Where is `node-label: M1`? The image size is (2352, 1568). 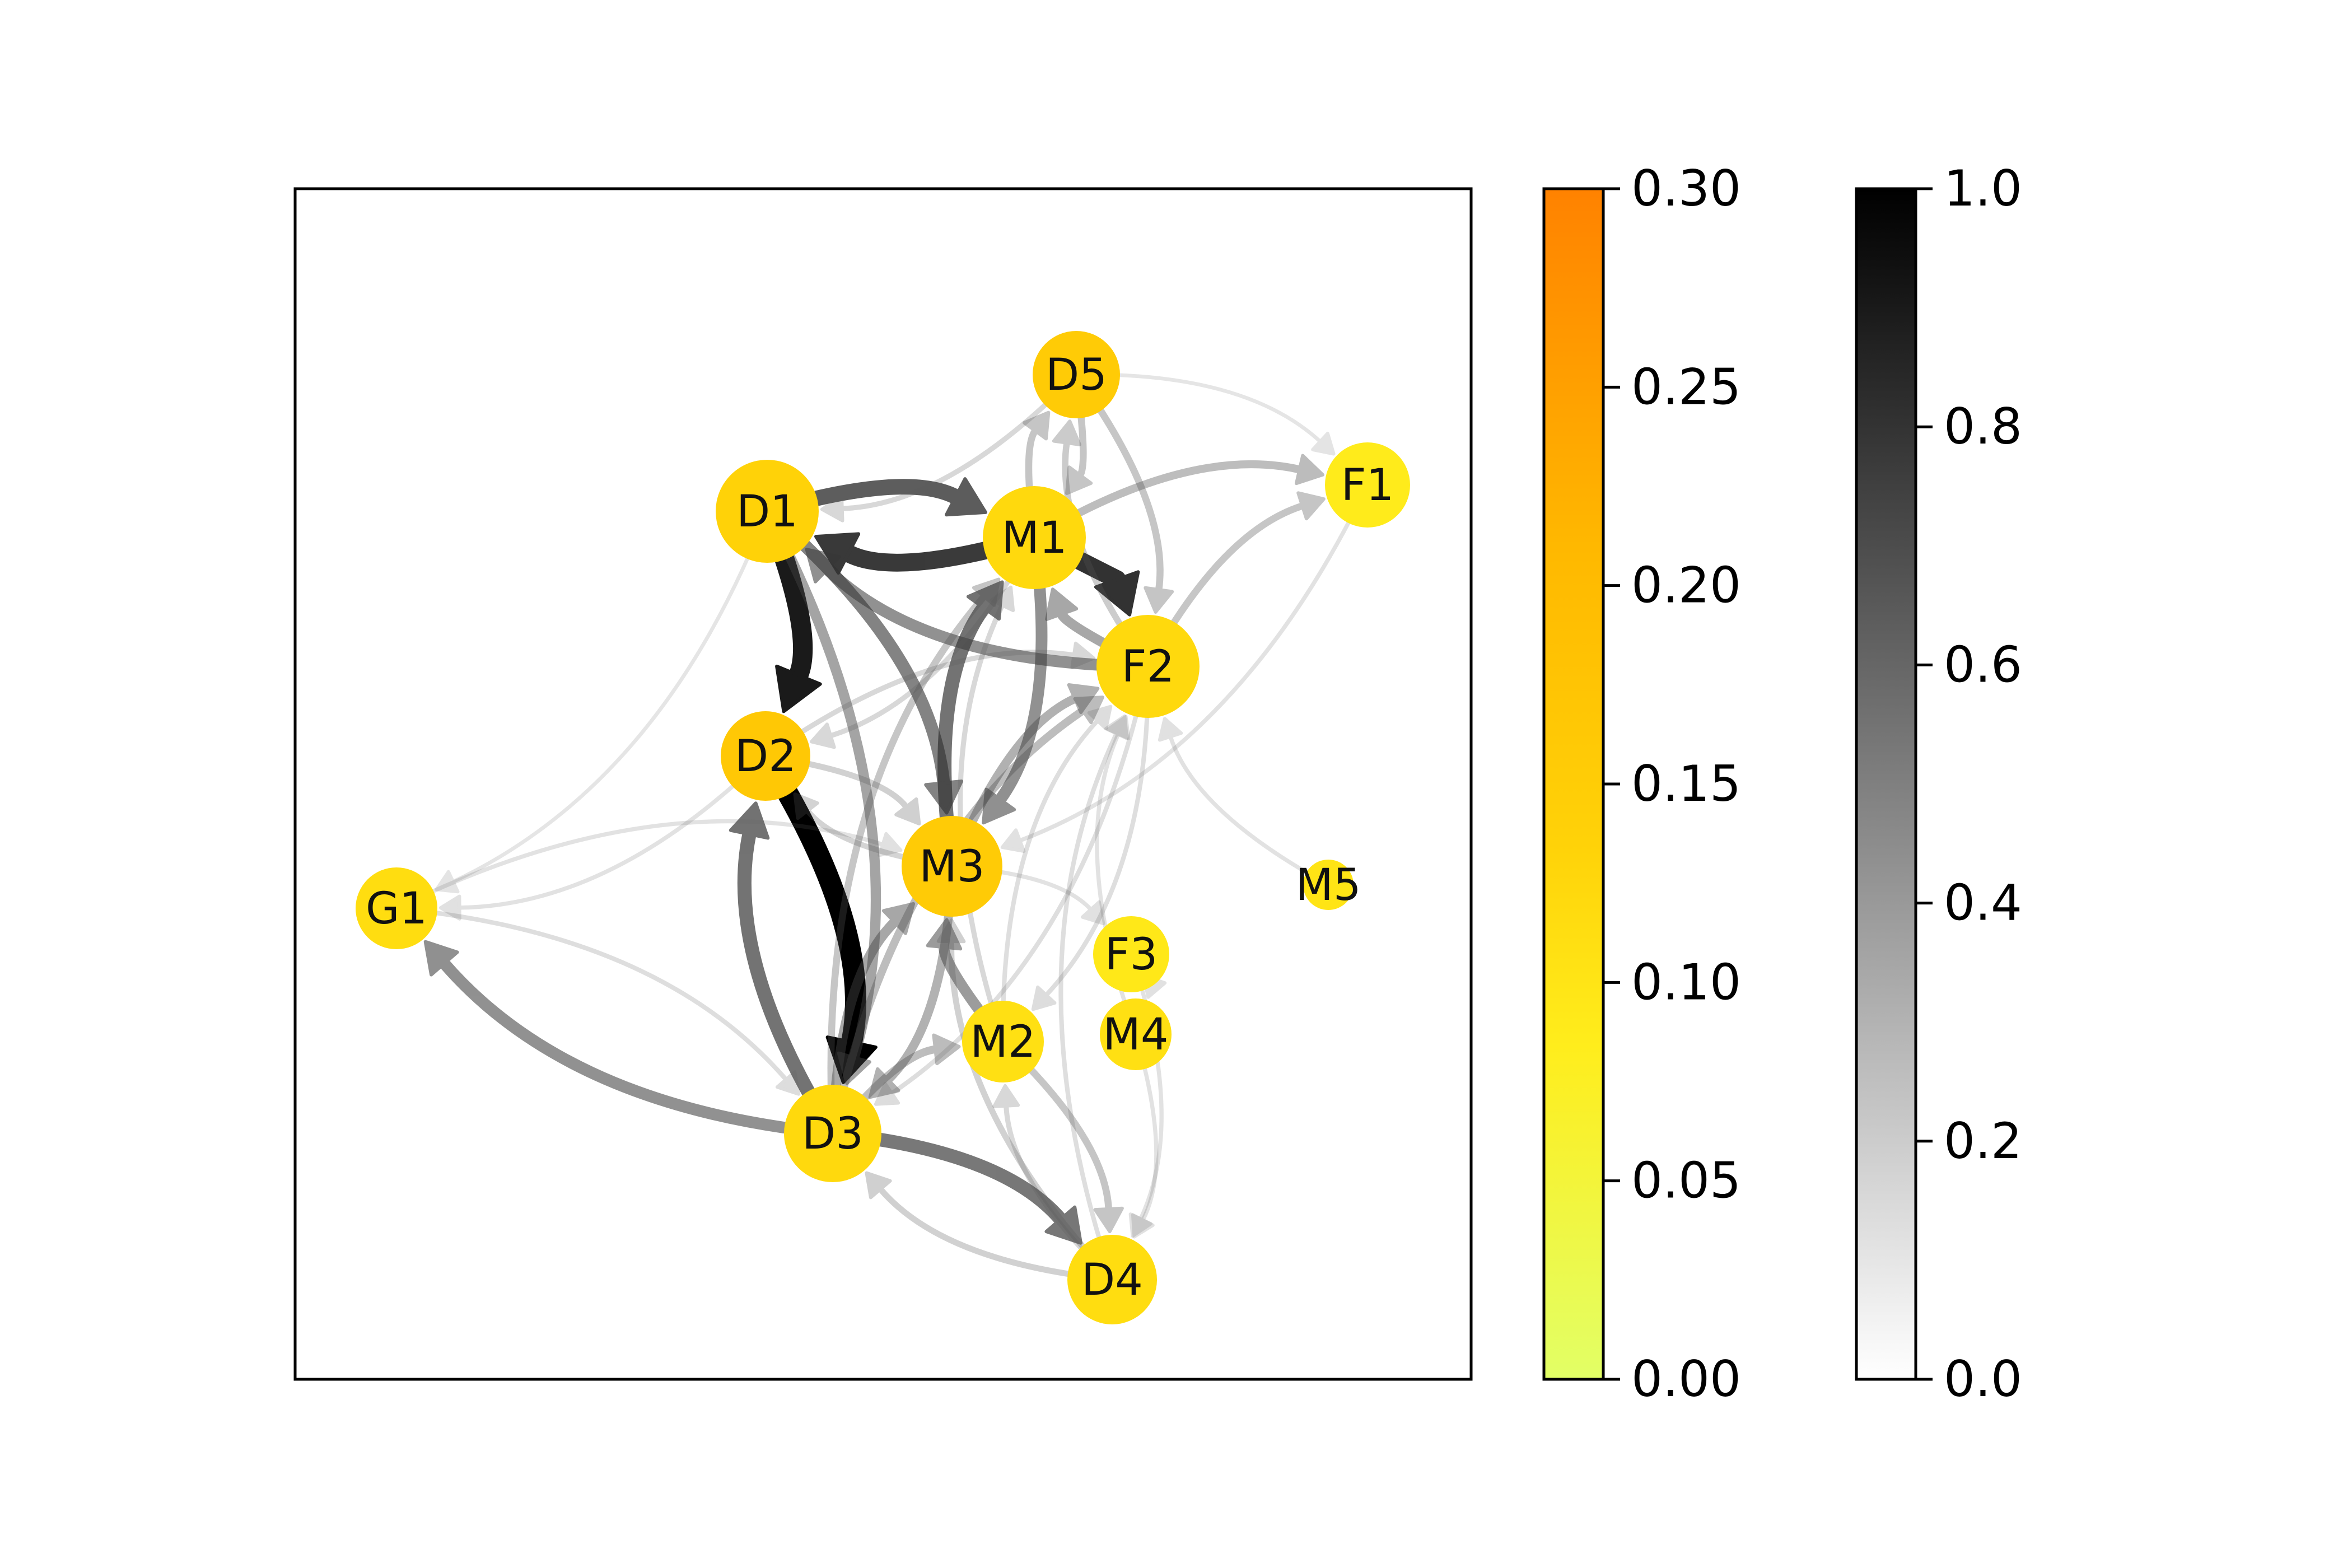 node-label: M1 is located at coordinates (1035, 538).